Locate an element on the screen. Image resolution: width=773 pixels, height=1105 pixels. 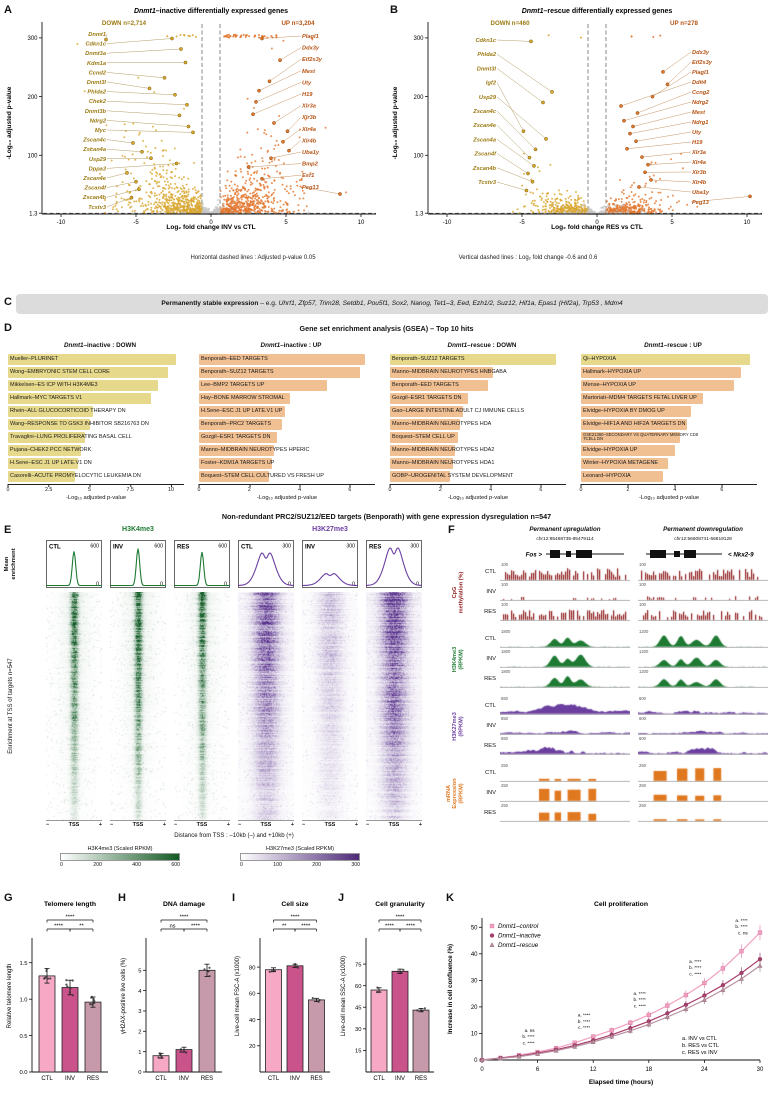
panel-e-letter: E is located at coordinates (8, 530).